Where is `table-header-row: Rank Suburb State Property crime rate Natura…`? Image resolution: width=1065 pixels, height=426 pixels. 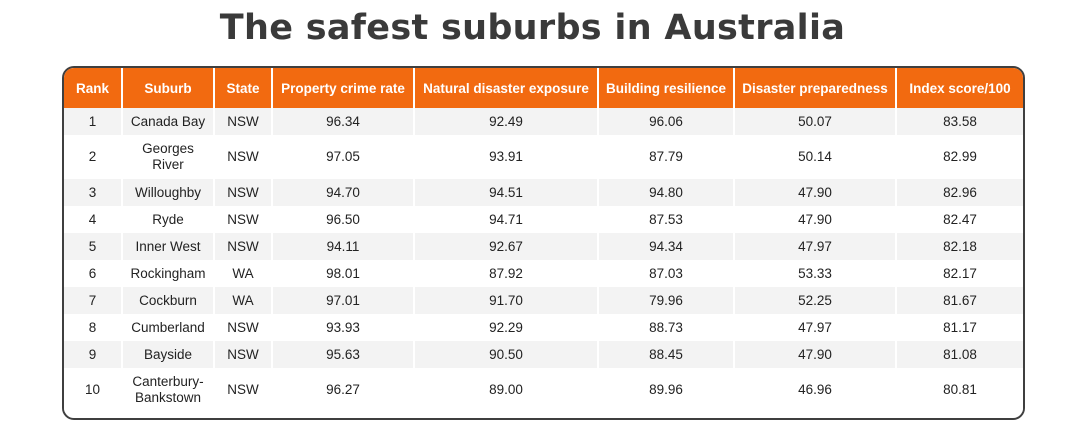
table-header-row: Rank Suburb State Property crime rate Natura… is located at coordinates (543, 88).